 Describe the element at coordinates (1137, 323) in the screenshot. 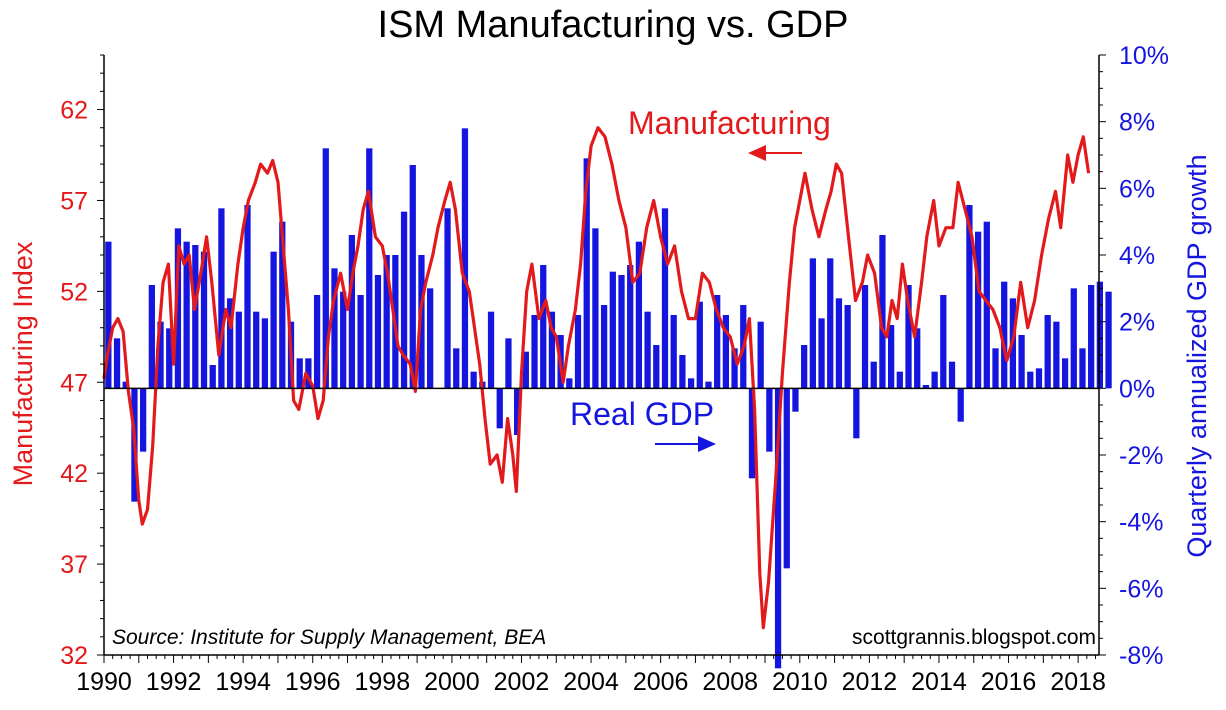

I see `right-tick-label: 2%` at that location.